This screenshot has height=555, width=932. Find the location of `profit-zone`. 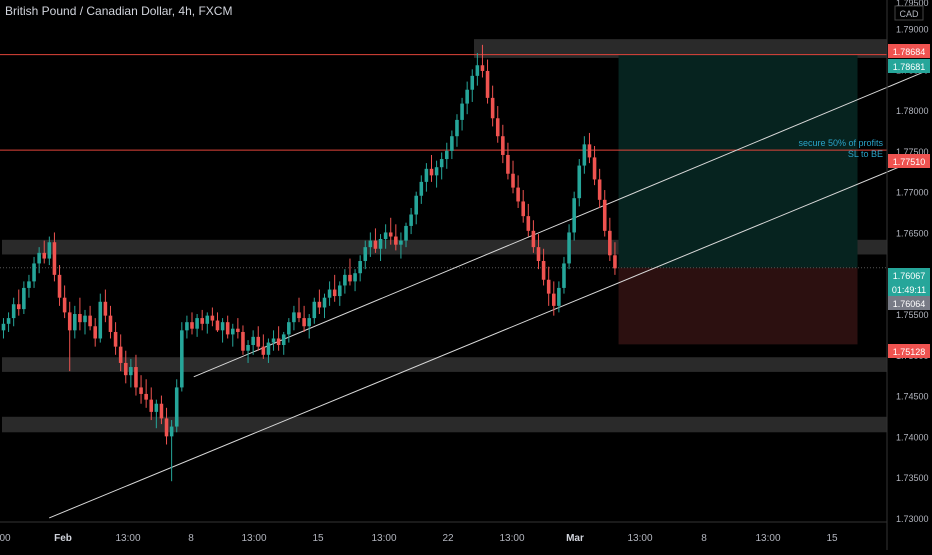

profit-zone is located at coordinates (738, 161).